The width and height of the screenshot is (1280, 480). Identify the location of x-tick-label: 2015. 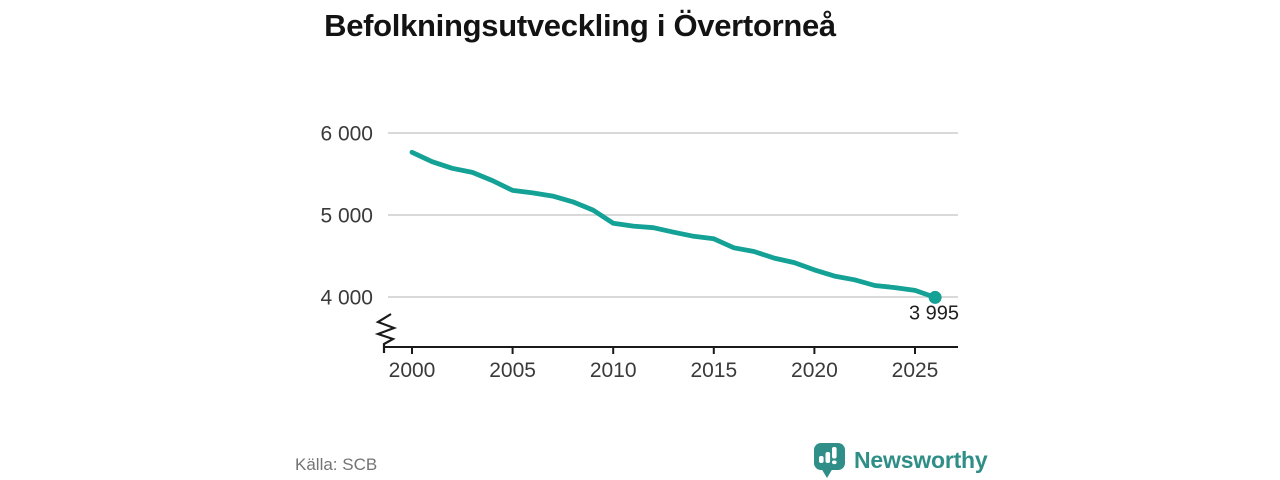
(713, 370).